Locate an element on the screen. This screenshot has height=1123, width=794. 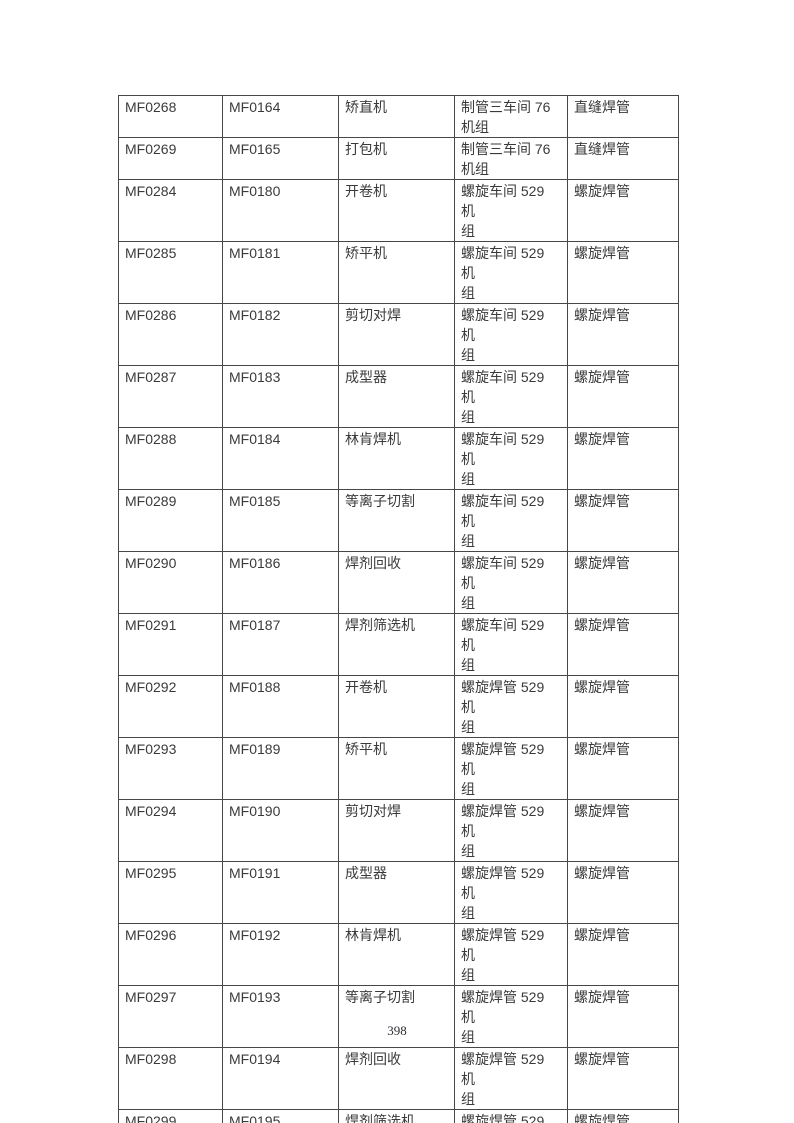
cell-equipment-name: 矫平机 is located at coordinates (396, 768).